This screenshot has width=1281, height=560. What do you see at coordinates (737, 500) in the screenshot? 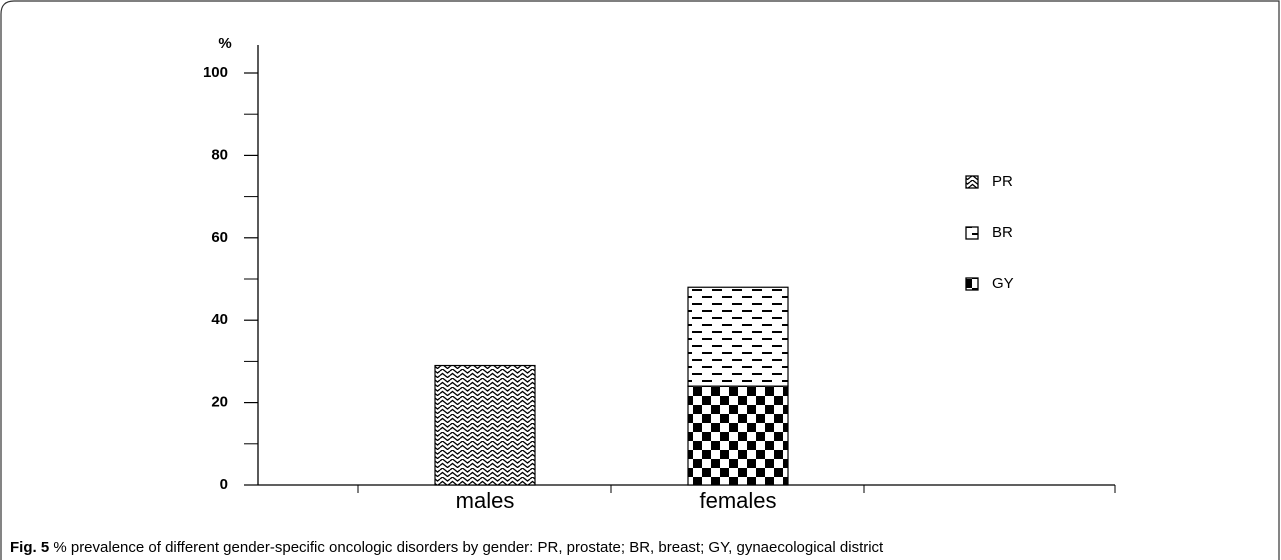
I see `x-tick-label: females` at bounding box center [737, 500].